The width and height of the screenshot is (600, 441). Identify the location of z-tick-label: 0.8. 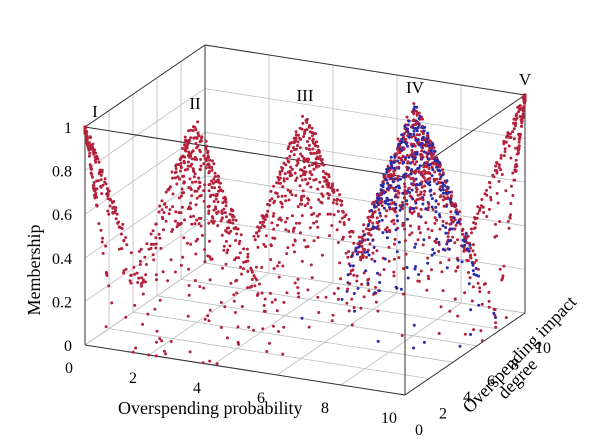
(62, 172).